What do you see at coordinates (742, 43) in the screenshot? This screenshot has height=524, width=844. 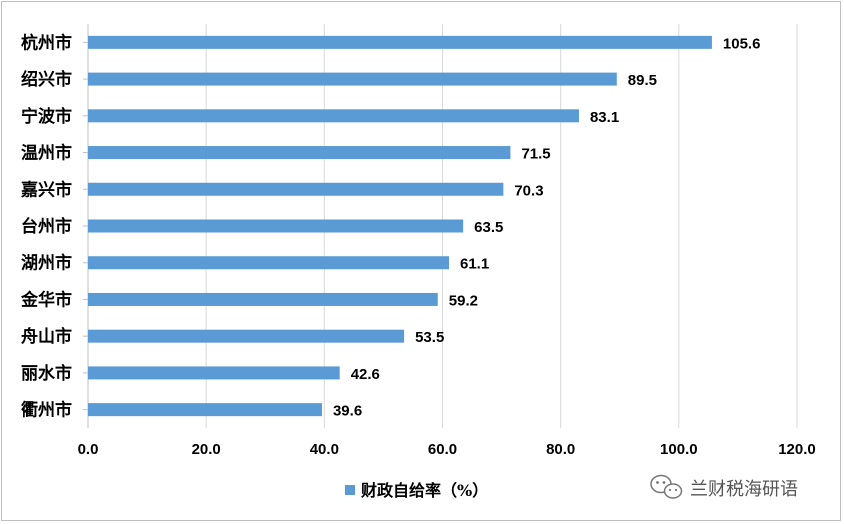 I see `data-label: 105.6` at bounding box center [742, 43].